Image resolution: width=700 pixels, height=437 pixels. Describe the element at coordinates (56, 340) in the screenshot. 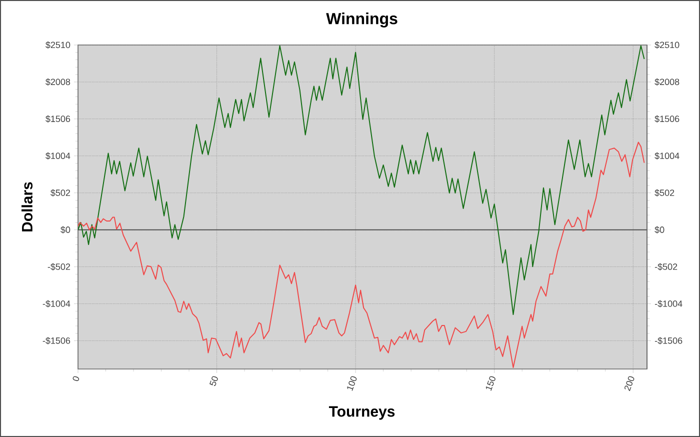

I see `y-tick-label: -$1506` at that location.